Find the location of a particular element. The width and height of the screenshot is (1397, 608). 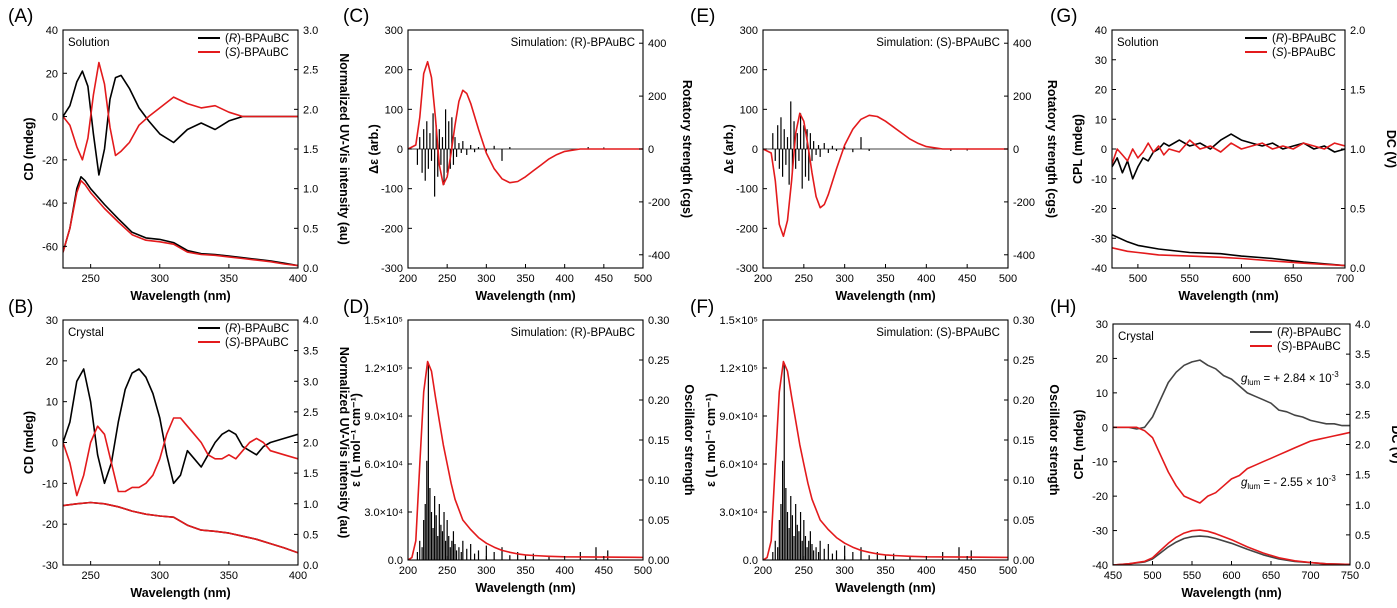

y-right-axis-label: Oscillator strength is located at coordinates (1054, 439).